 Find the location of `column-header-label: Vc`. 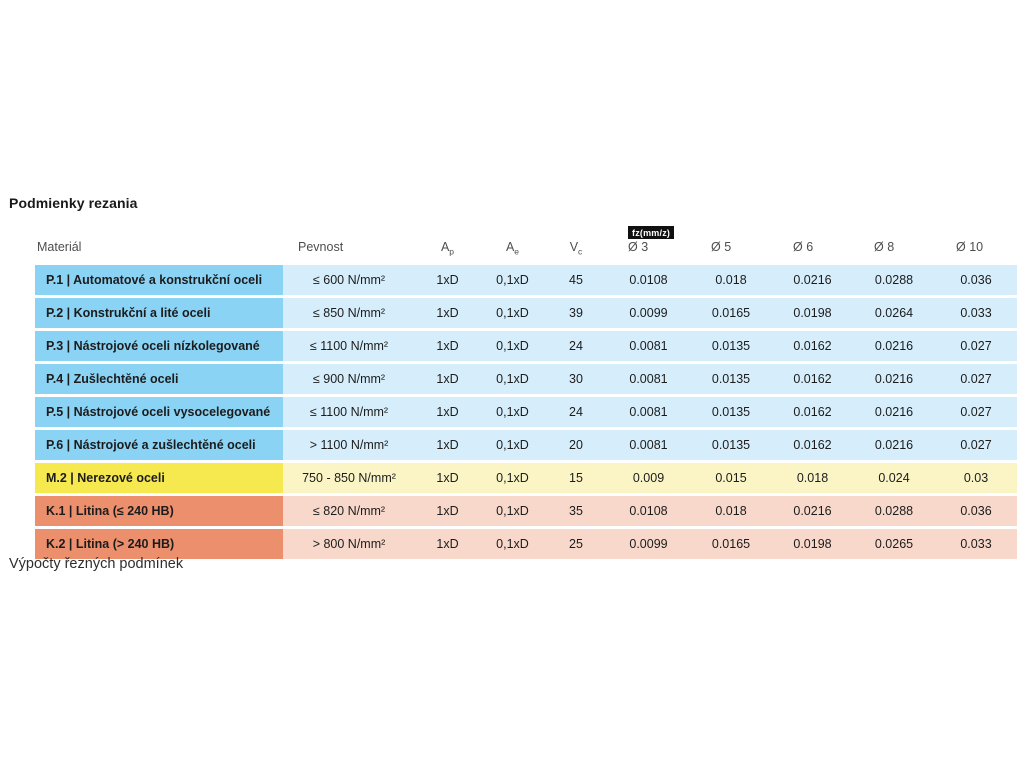

column-header-label: Vc is located at coordinates (576, 248).